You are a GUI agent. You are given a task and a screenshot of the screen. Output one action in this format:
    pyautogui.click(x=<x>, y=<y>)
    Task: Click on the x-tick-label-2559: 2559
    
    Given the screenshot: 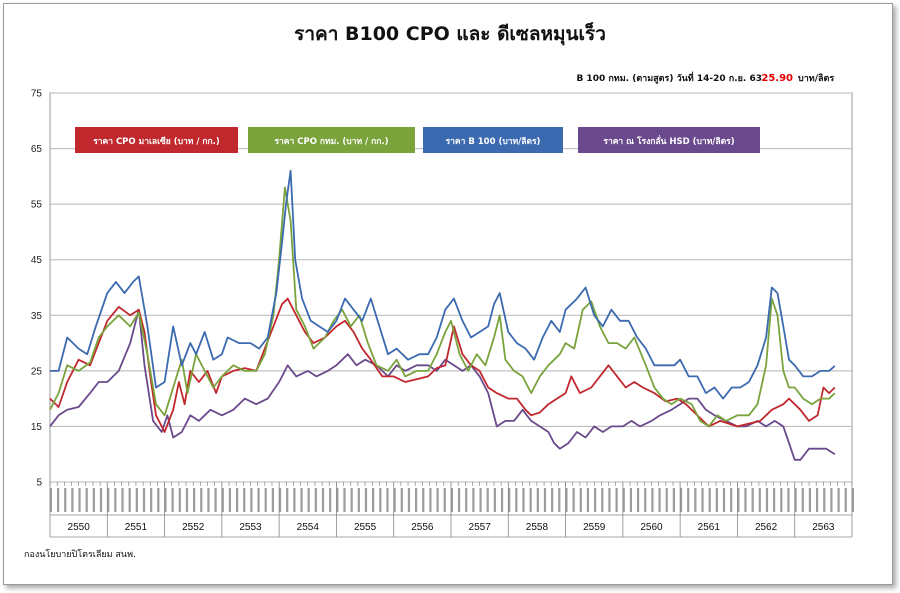 What is the action you would take?
    pyautogui.click(x=594, y=527)
    